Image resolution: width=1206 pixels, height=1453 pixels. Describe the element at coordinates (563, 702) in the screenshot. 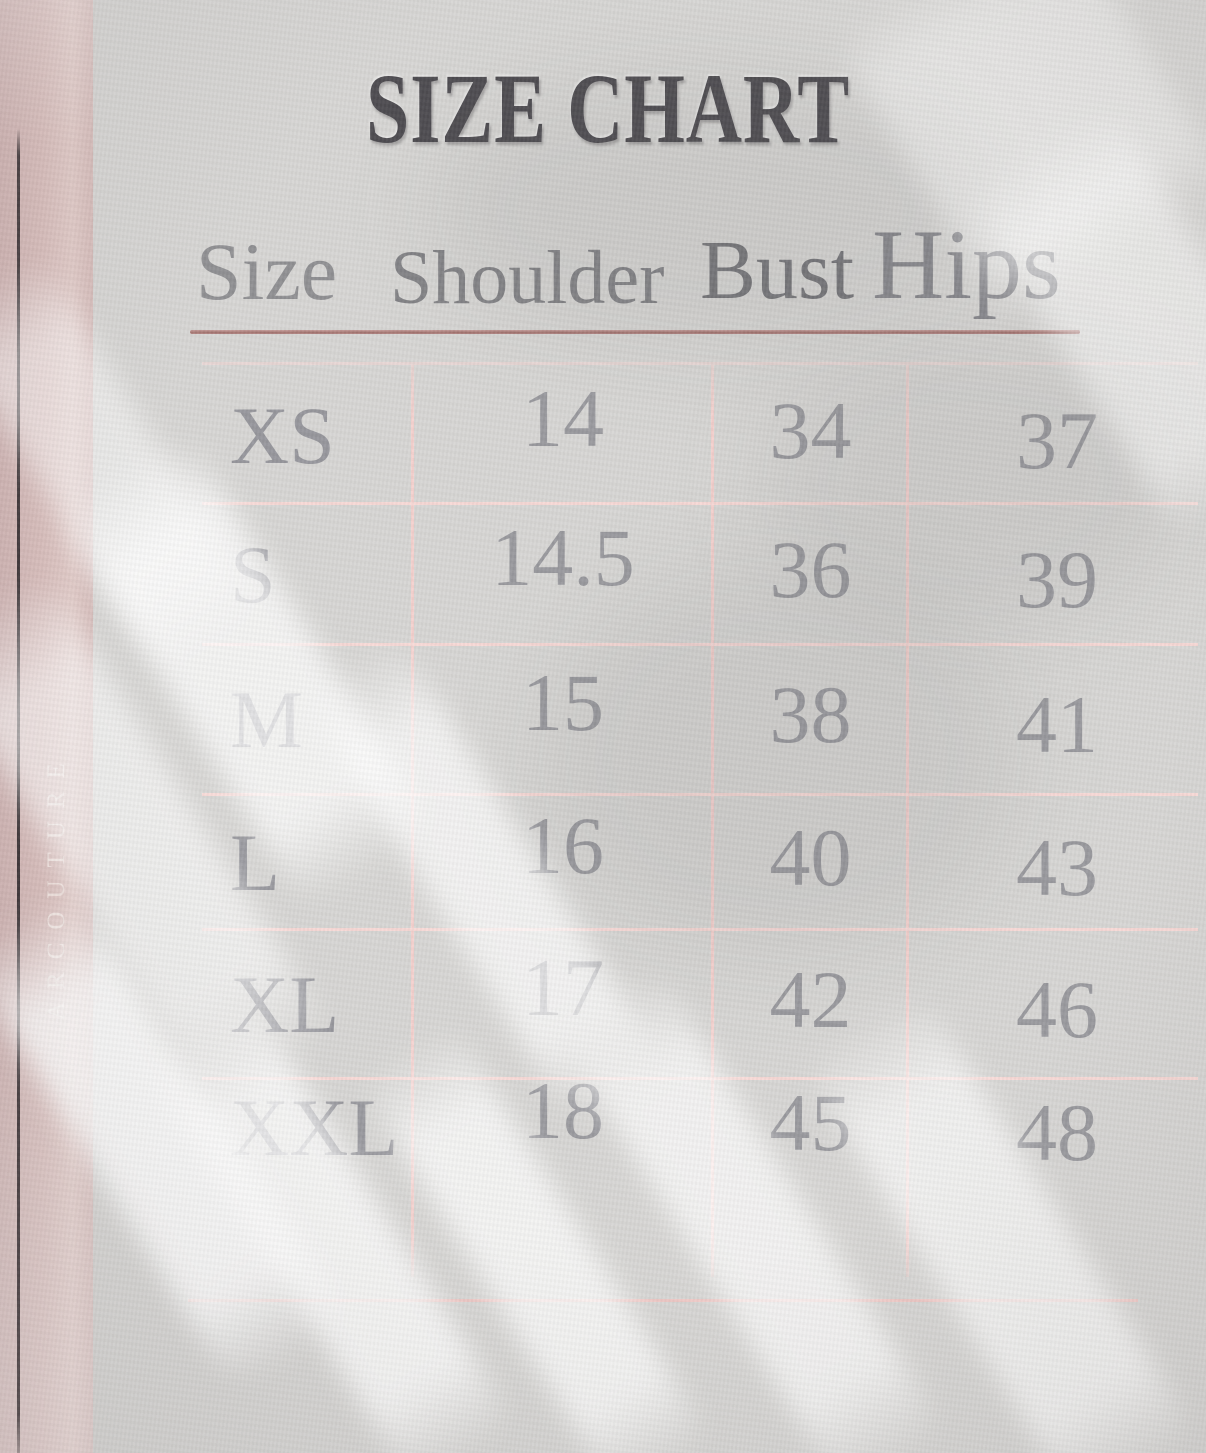

I see `shoulder-value: 15` at that location.